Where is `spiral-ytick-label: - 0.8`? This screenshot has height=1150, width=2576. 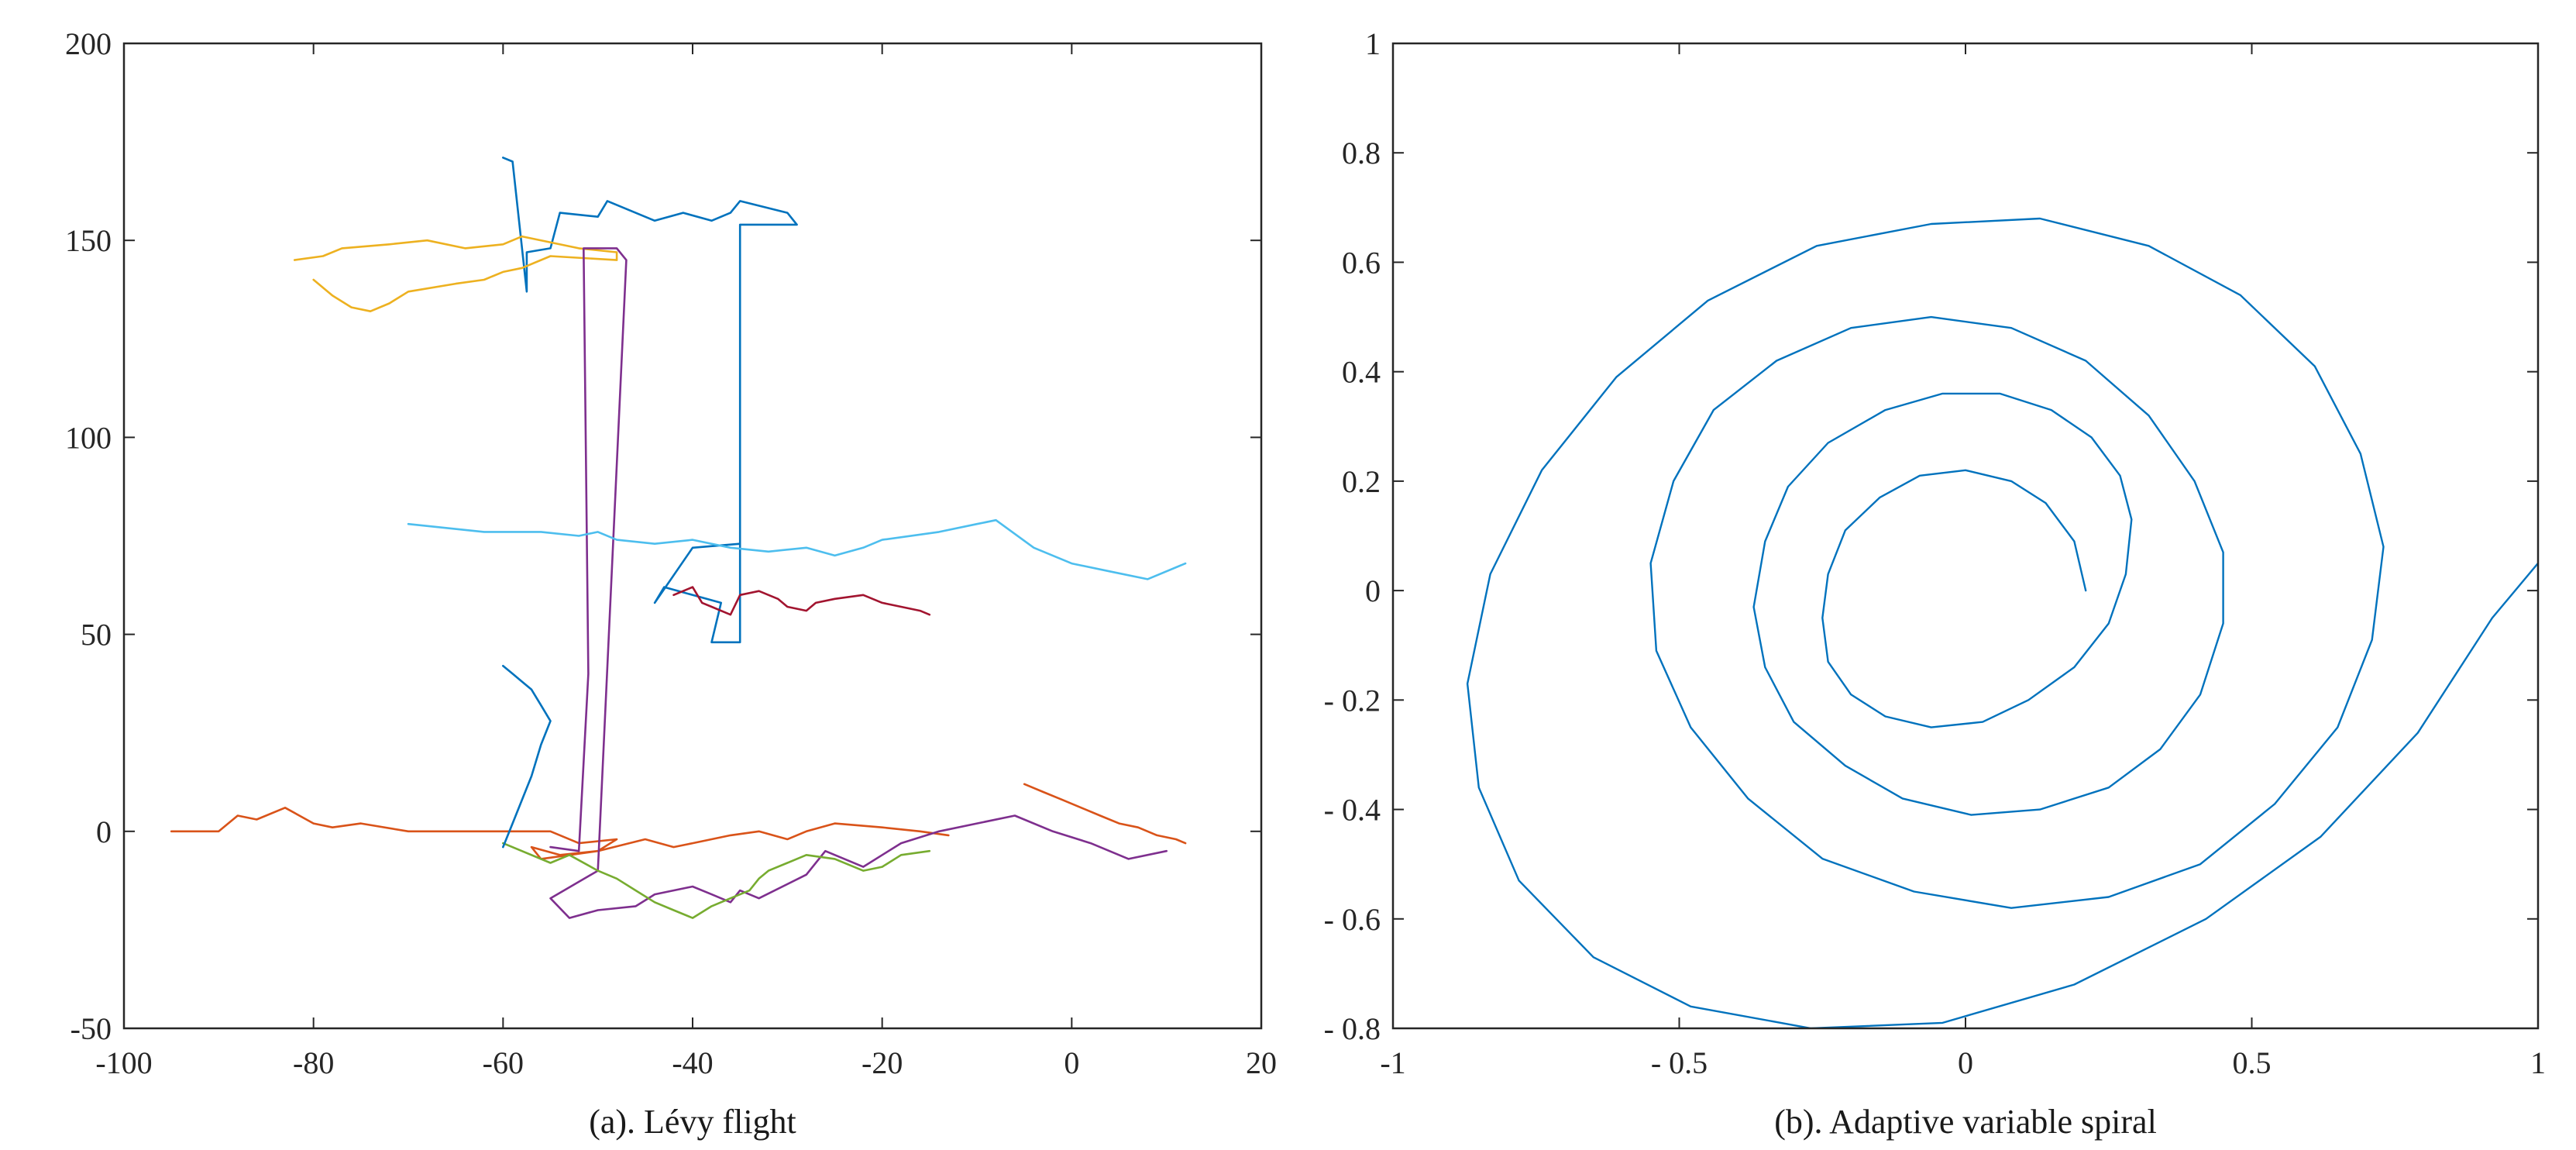
spiral-ytick-label: - 0.8 is located at coordinates (1352, 1028).